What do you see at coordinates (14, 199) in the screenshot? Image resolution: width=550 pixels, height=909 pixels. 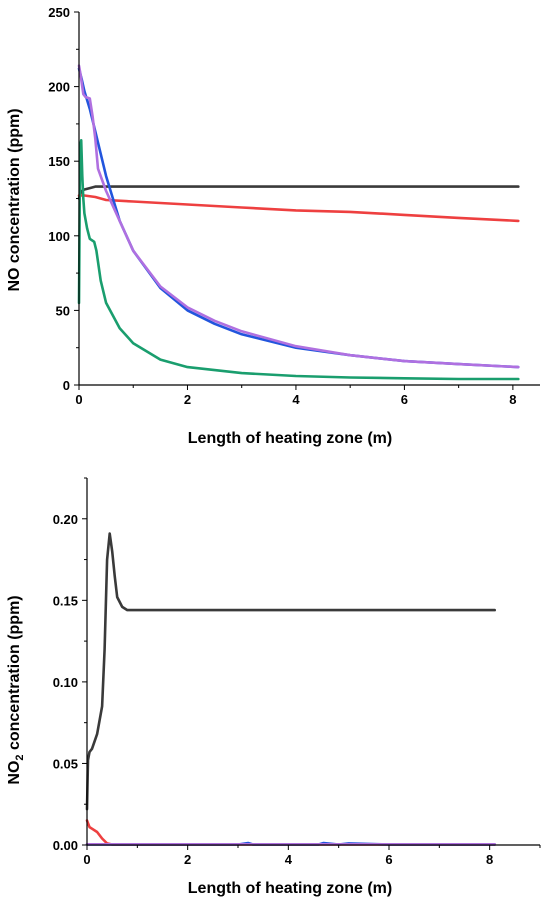 I see `y-axis-title-1: NO concentration (ppm)` at bounding box center [14, 199].